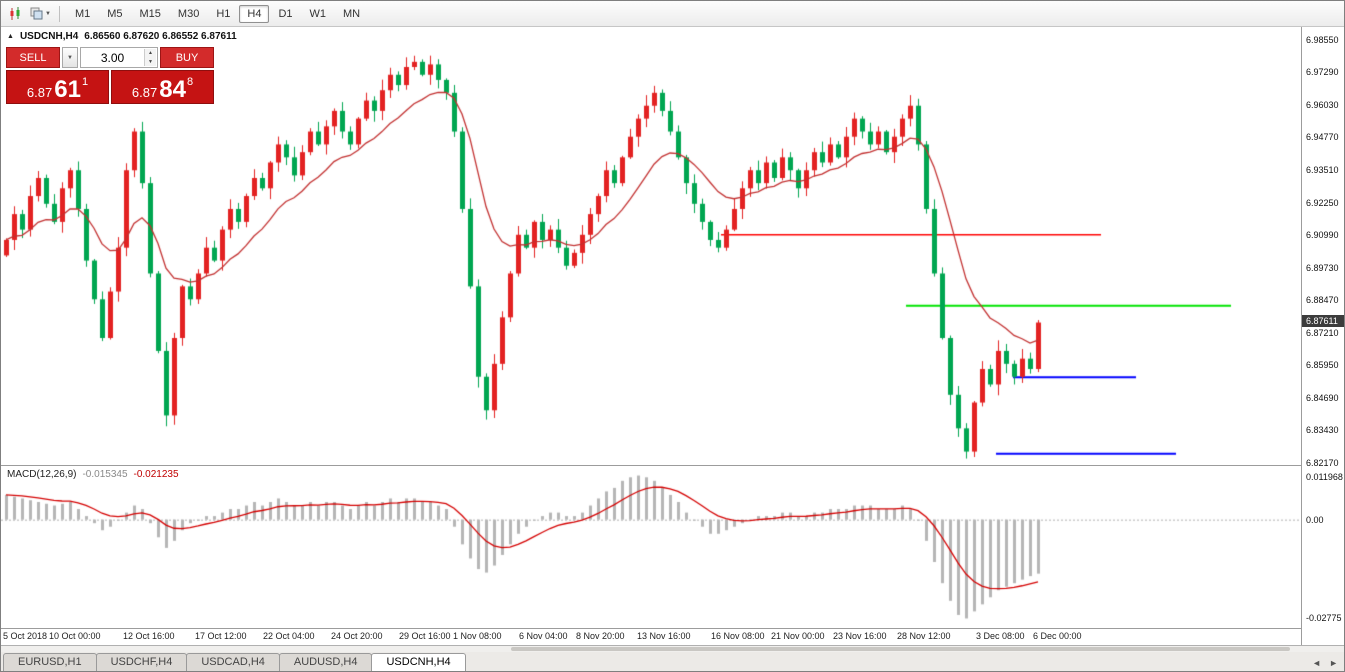  Describe the element at coordinates (39, 92) in the screenshot. I see `sell-price-small: 6.87` at that location.